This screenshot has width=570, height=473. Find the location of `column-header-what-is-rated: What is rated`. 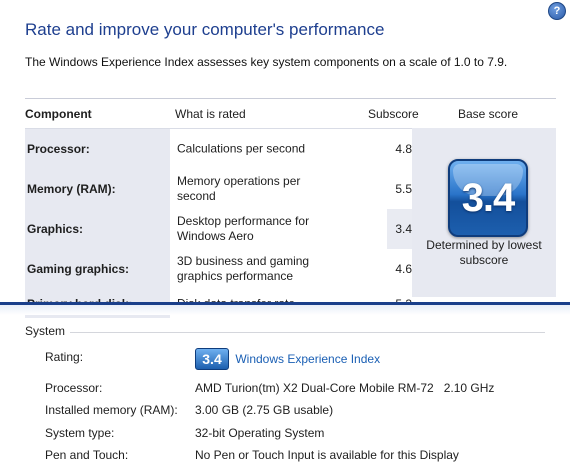

column-header-what-is-rated: What is rated is located at coordinates (210, 114).